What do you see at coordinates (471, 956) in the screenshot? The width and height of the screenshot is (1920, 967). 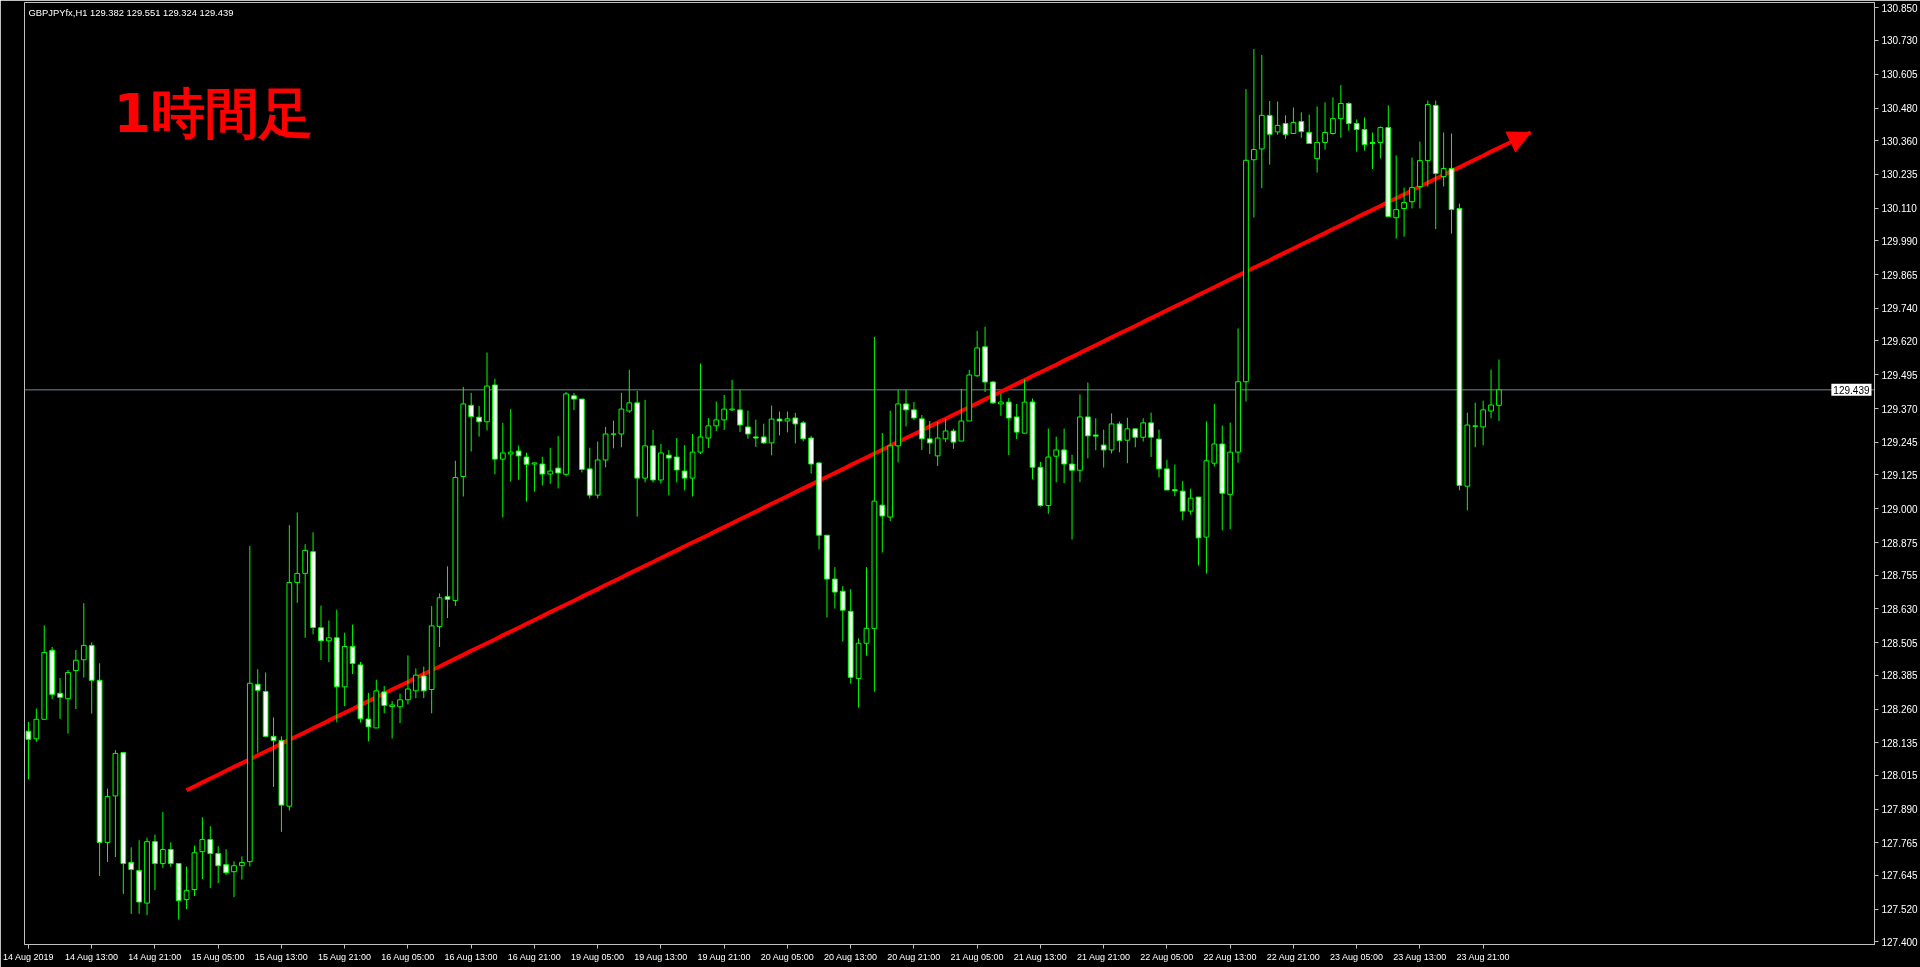 I see `x-tick-label: 16 Aug 13:00` at bounding box center [471, 956].